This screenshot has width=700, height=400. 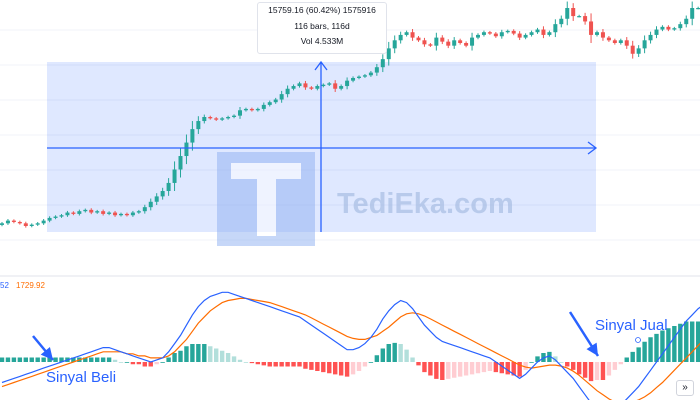 I want to click on sell-signal-arrow, so click(x=584, y=334).